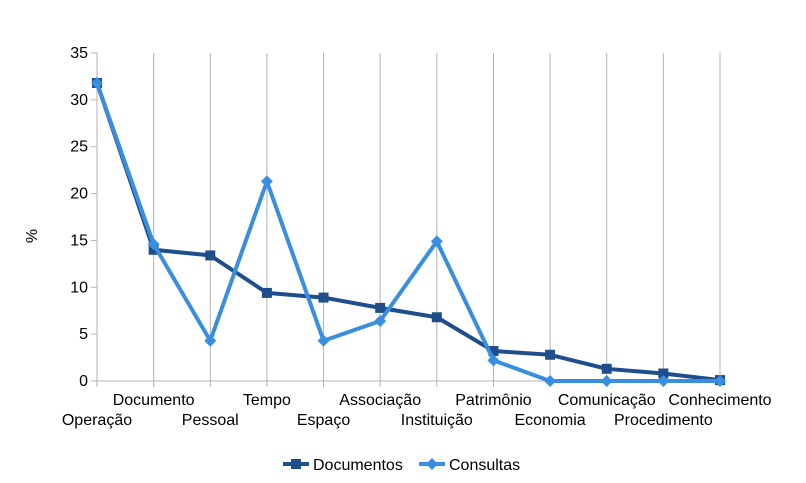 This screenshot has height=483, width=806. Describe the element at coordinates (663, 420) in the screenshot. I see `x-tick-label: Procedimento` at that location.